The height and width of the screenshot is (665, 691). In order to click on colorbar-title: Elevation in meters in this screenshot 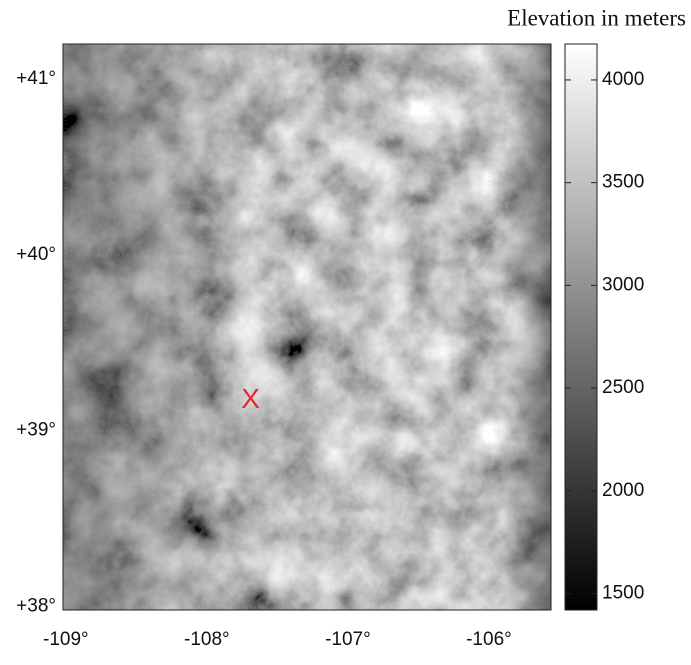, I will do `click(596, 17)`.